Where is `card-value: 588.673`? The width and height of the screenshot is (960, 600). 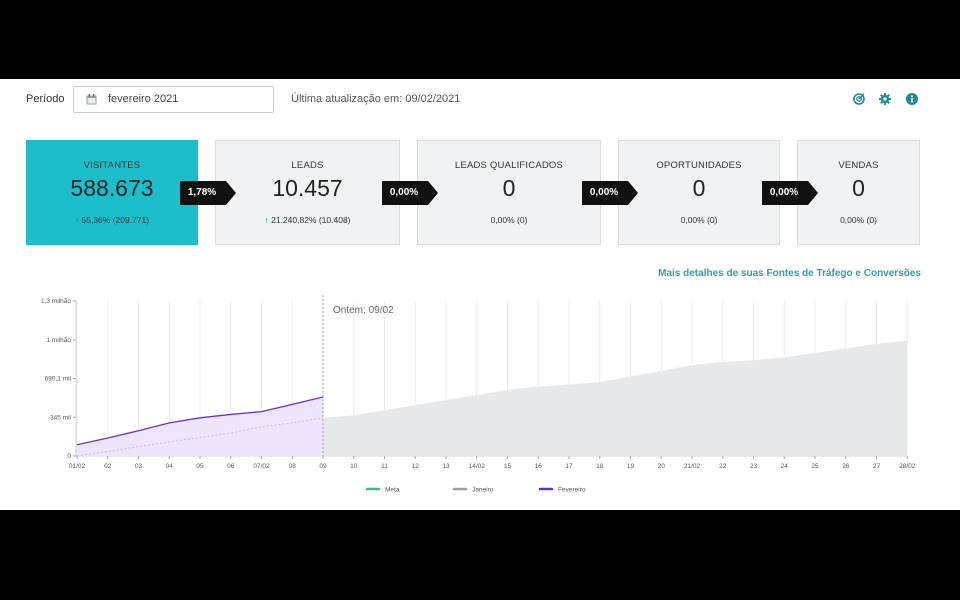 card-value: 588.673 is located at coordinates (112, 188).